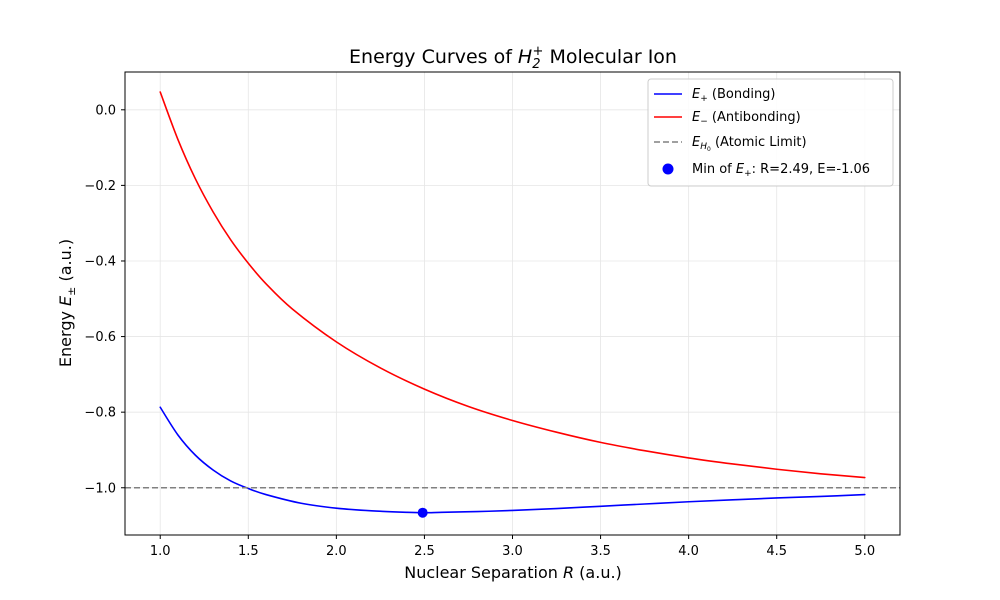 This screenshot has height=600, width=1000. Describe the element at coordinates (336, 551) in the screenshot. I see `x-tick-label: 2.0` at that location.